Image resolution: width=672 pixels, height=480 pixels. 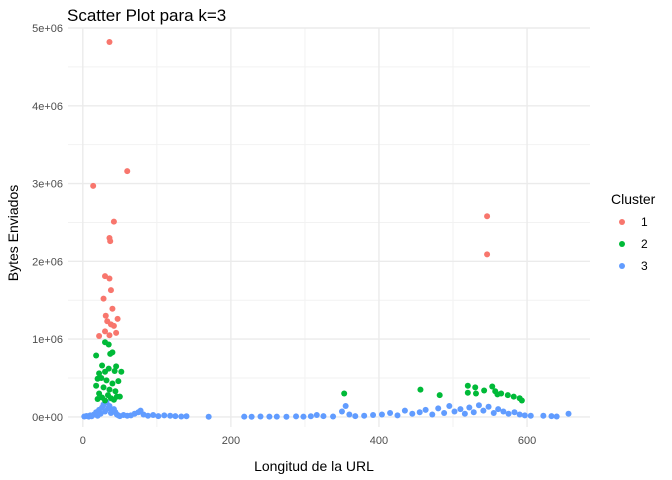 I want to click on y-axis-ticks: 0e+00 1e+06 2e+06 3e+06 4e+06 5e+06, so click(x=47, y=223).